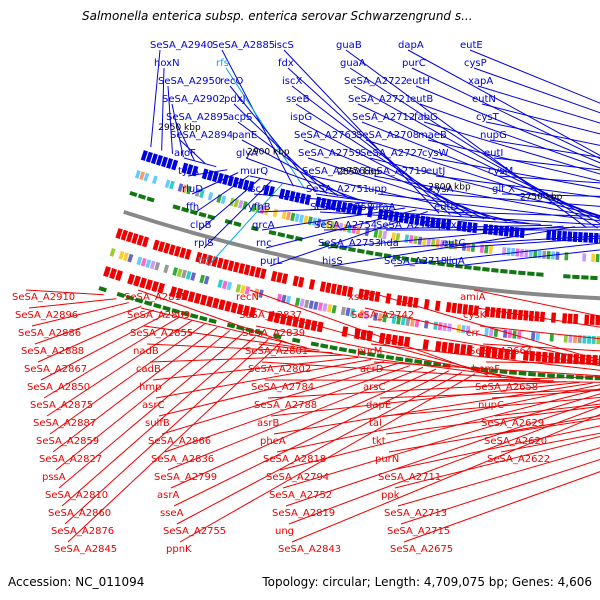 Image resolution: width=600 pixels, height=600 pixels. What do you see at coordinates (153, 405) in the screenshot?
I see `reverse-gene-label: asrC` at bounding box center [153, 405].